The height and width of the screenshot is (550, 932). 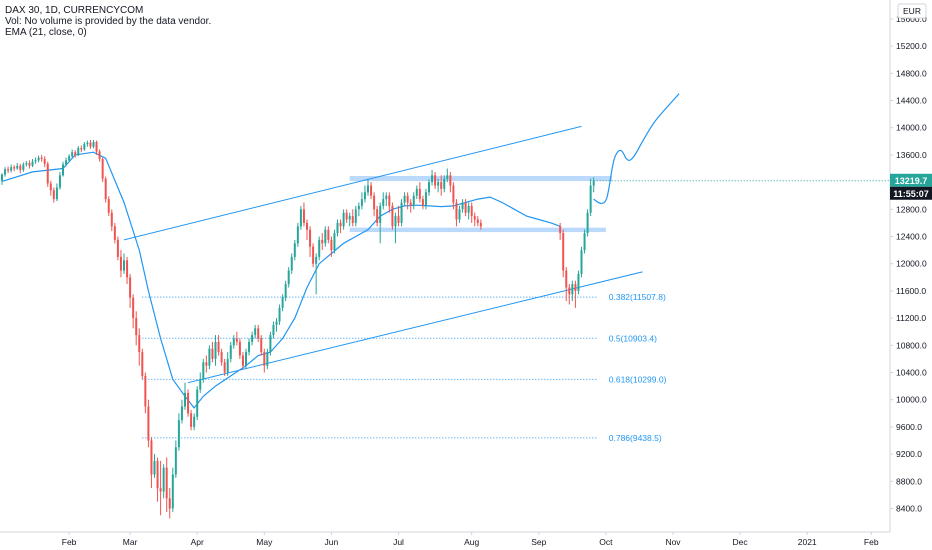 I want to click on ema-indicator-label: EMA (21, close, 0), so click(x=46, y=32).